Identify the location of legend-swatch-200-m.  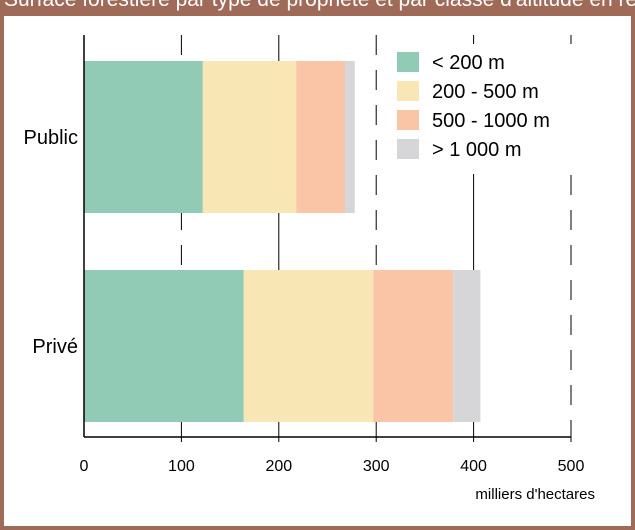
(408, 62).